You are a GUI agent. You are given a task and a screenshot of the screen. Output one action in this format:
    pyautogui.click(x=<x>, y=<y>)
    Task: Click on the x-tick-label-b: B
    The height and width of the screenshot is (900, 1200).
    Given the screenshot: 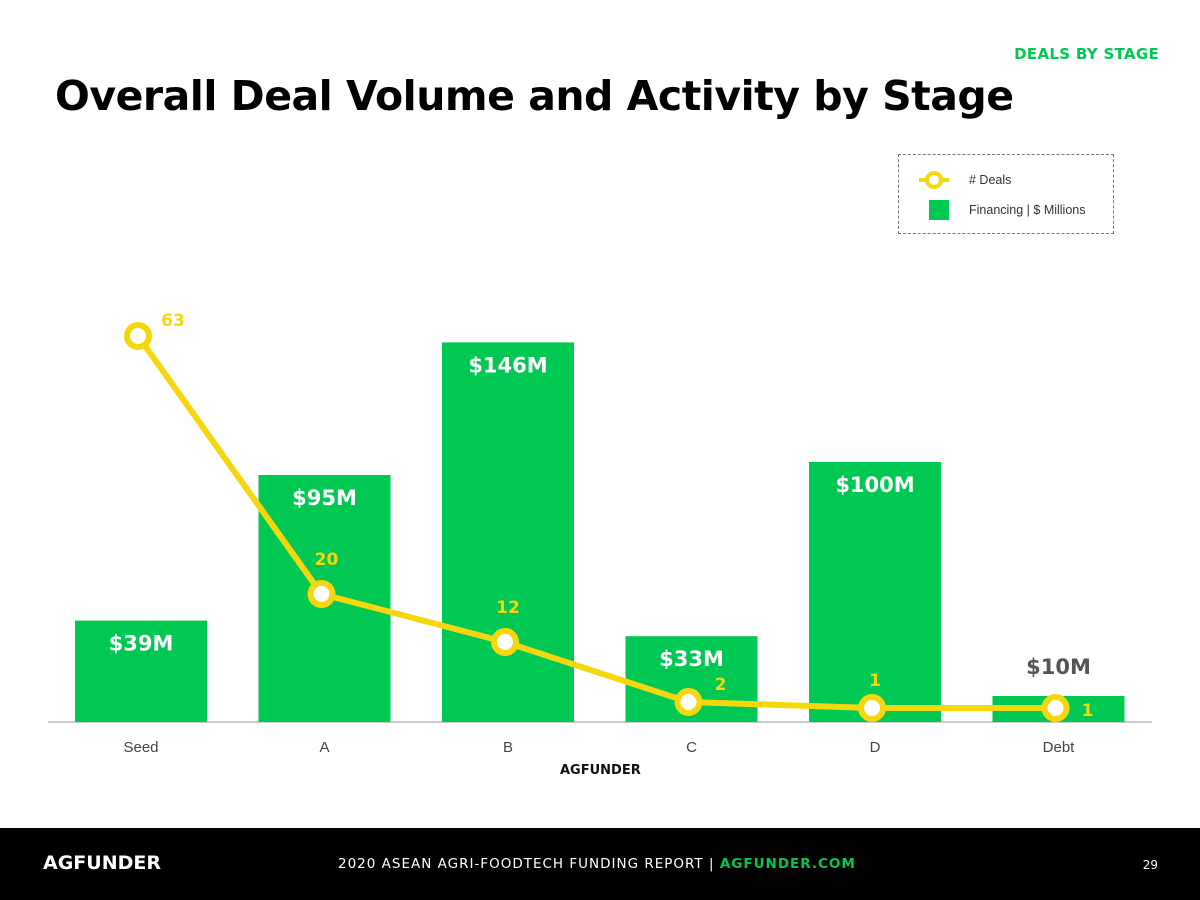 What is the action you would take?
    pyautogui.click(x=508, y=747)
    